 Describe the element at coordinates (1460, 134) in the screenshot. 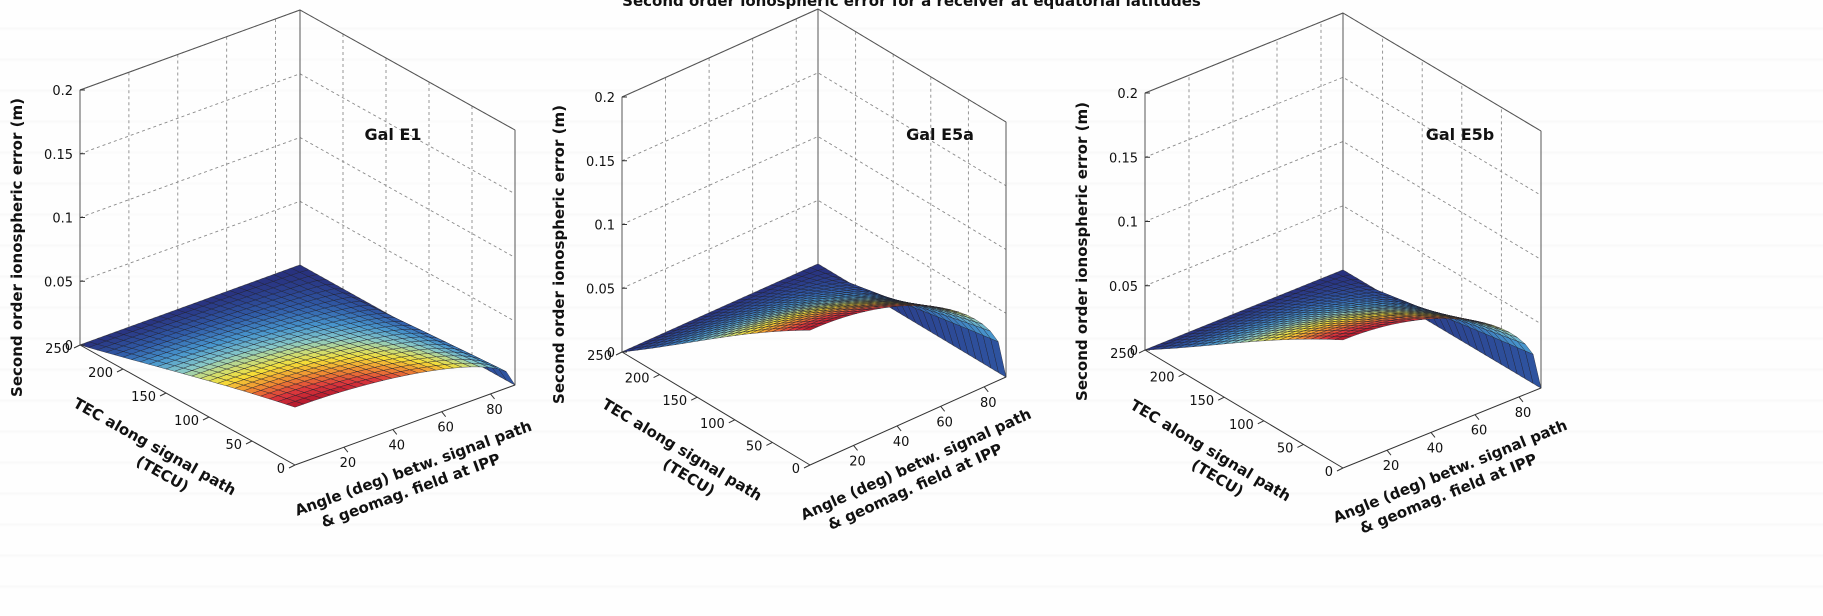

I see `panel-title: Gal E5b` at that location.